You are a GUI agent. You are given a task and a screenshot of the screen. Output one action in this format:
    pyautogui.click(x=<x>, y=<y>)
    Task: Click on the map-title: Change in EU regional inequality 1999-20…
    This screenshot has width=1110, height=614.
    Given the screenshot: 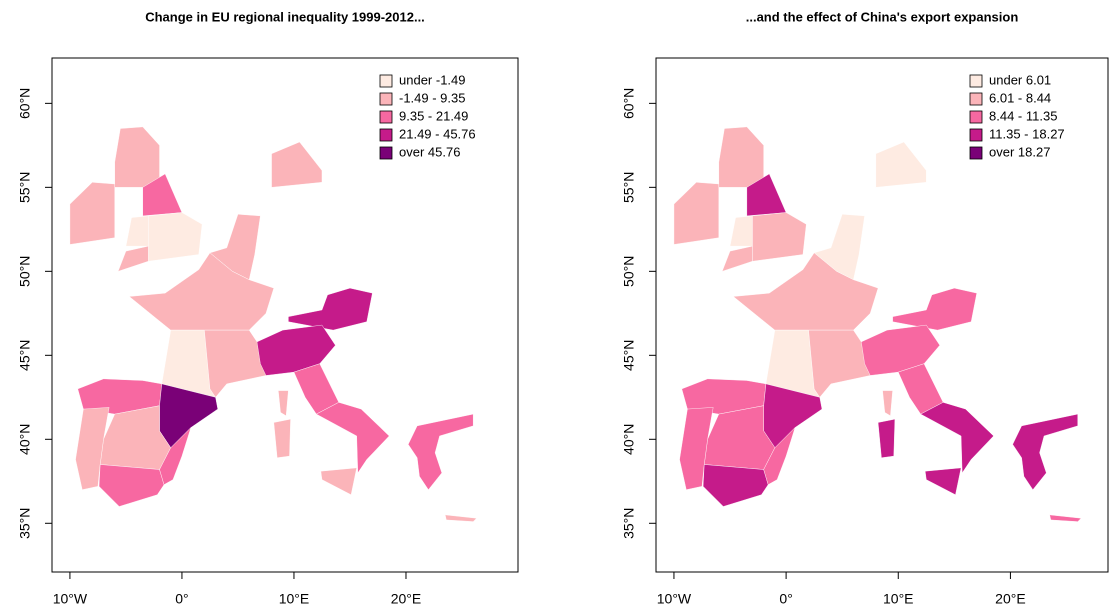 What is the action you would take?
    pyautogui.click(x=285, y=16)
    